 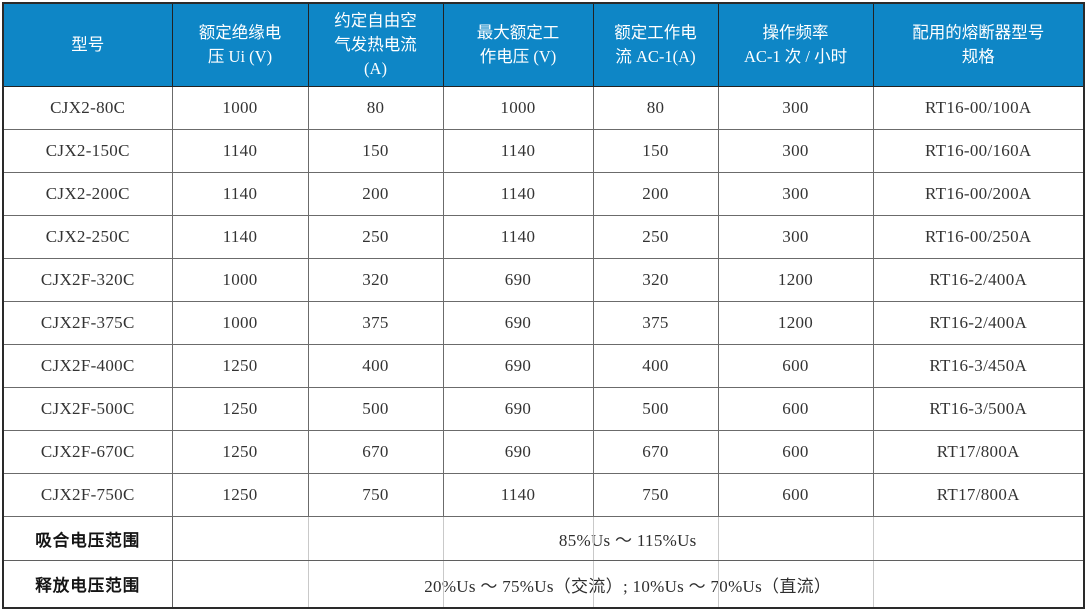 What do you see at coordinates (87, 151) in the screenshot?
I see `model-cell: CJX2-150C` at bounding box center [87, 151].